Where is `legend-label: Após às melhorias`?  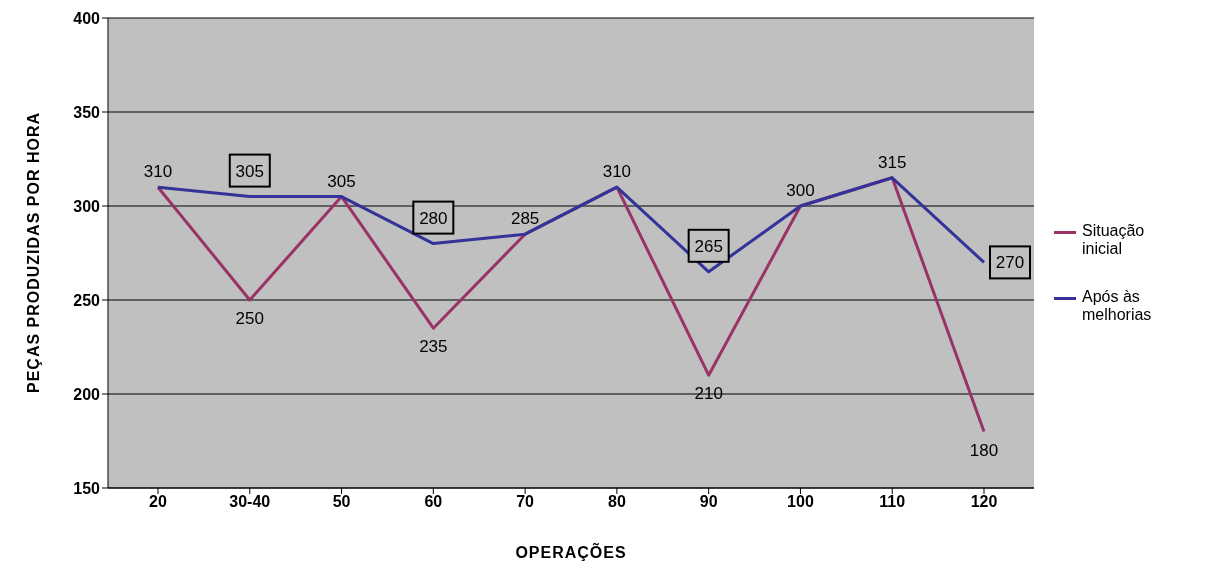
legend-label: Após às melhorias is located at coordinates (1117, 306).